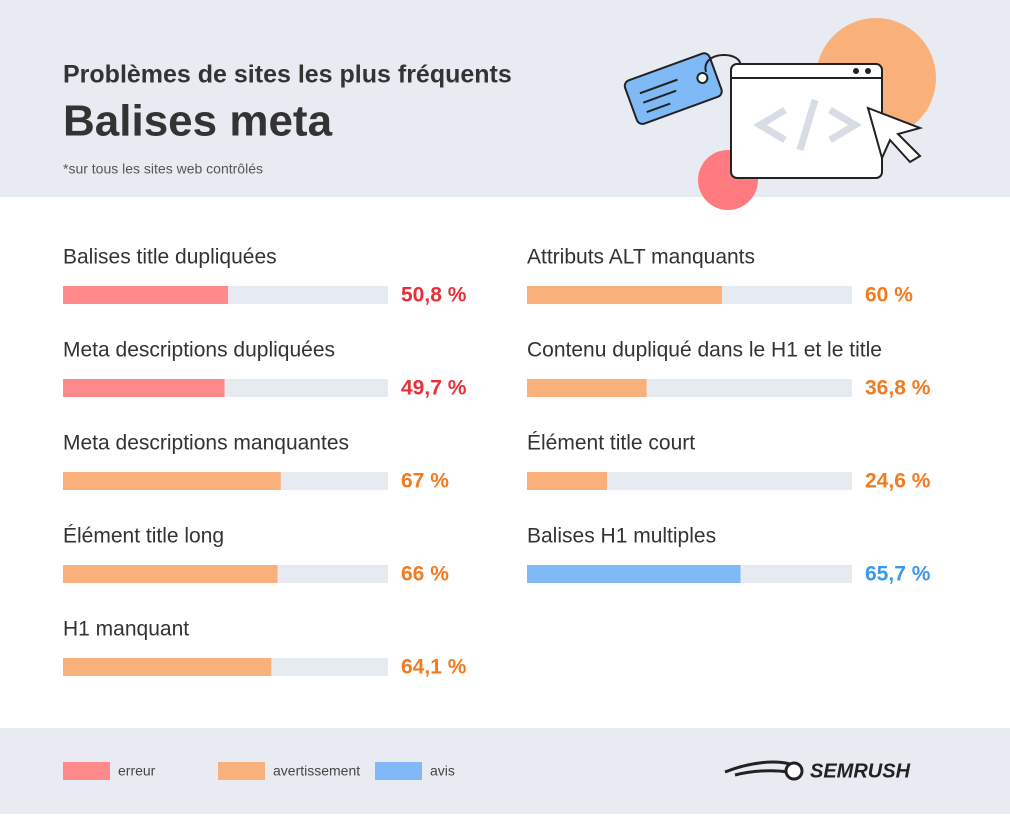 The width and height of the screenshot is (1010, 819). I want to click on bar-label: Attributs ALT manquants, so click(641, 257).